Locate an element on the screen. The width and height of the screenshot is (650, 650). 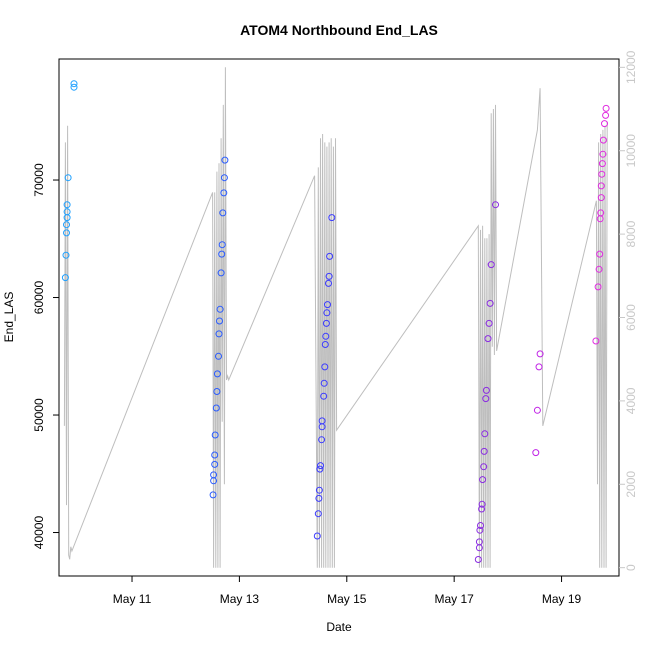
y-axis-right: 0 2000 4000 6000 8000 10000 12000 is located at coordinates (628, 310).